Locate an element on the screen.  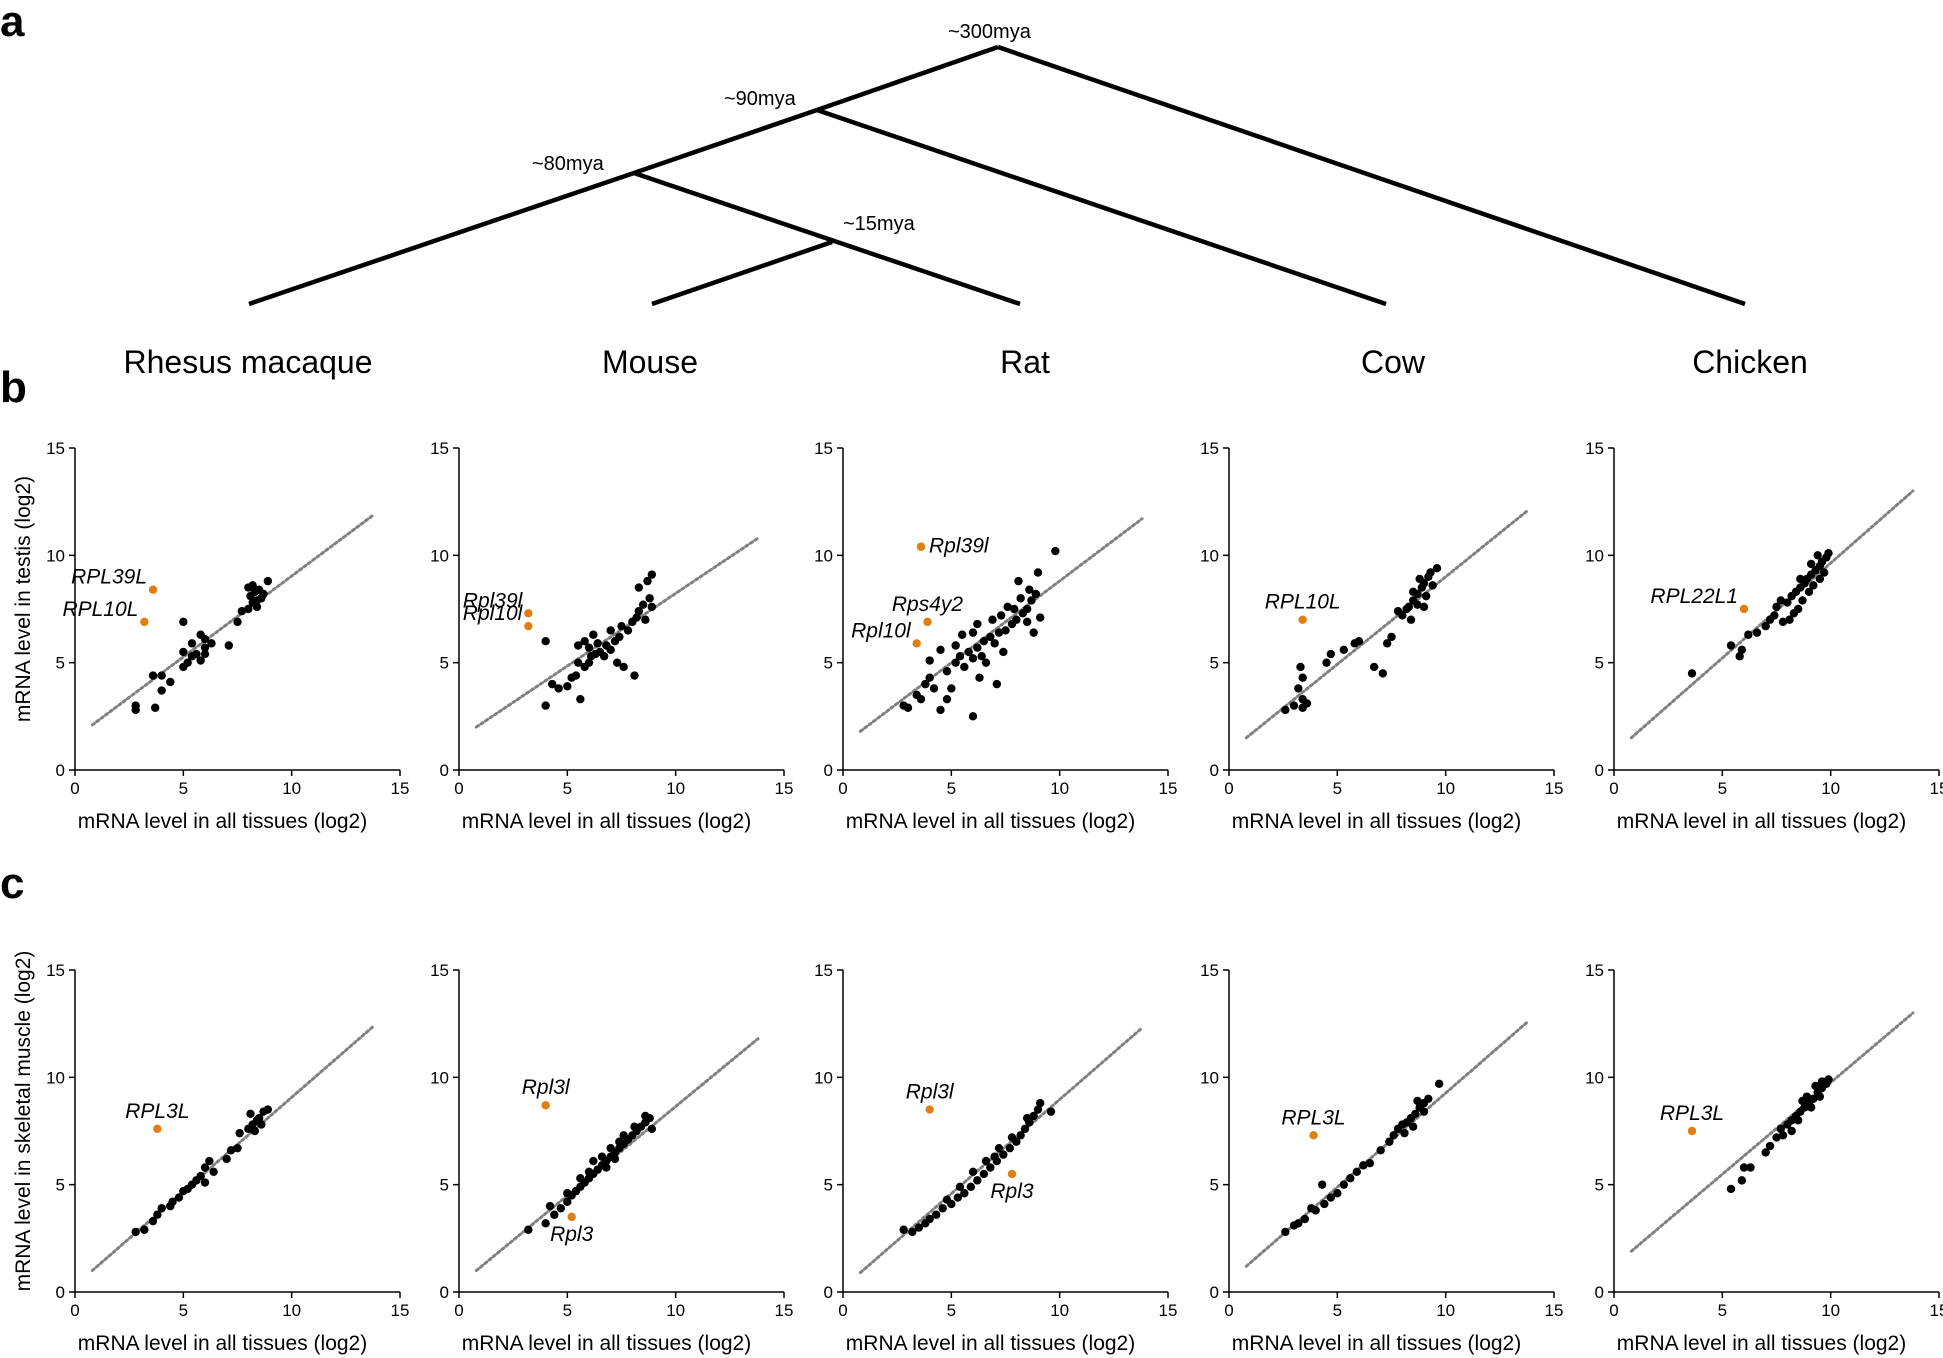
x-tick-label: 0 is located at coordinates (1613, 1310).